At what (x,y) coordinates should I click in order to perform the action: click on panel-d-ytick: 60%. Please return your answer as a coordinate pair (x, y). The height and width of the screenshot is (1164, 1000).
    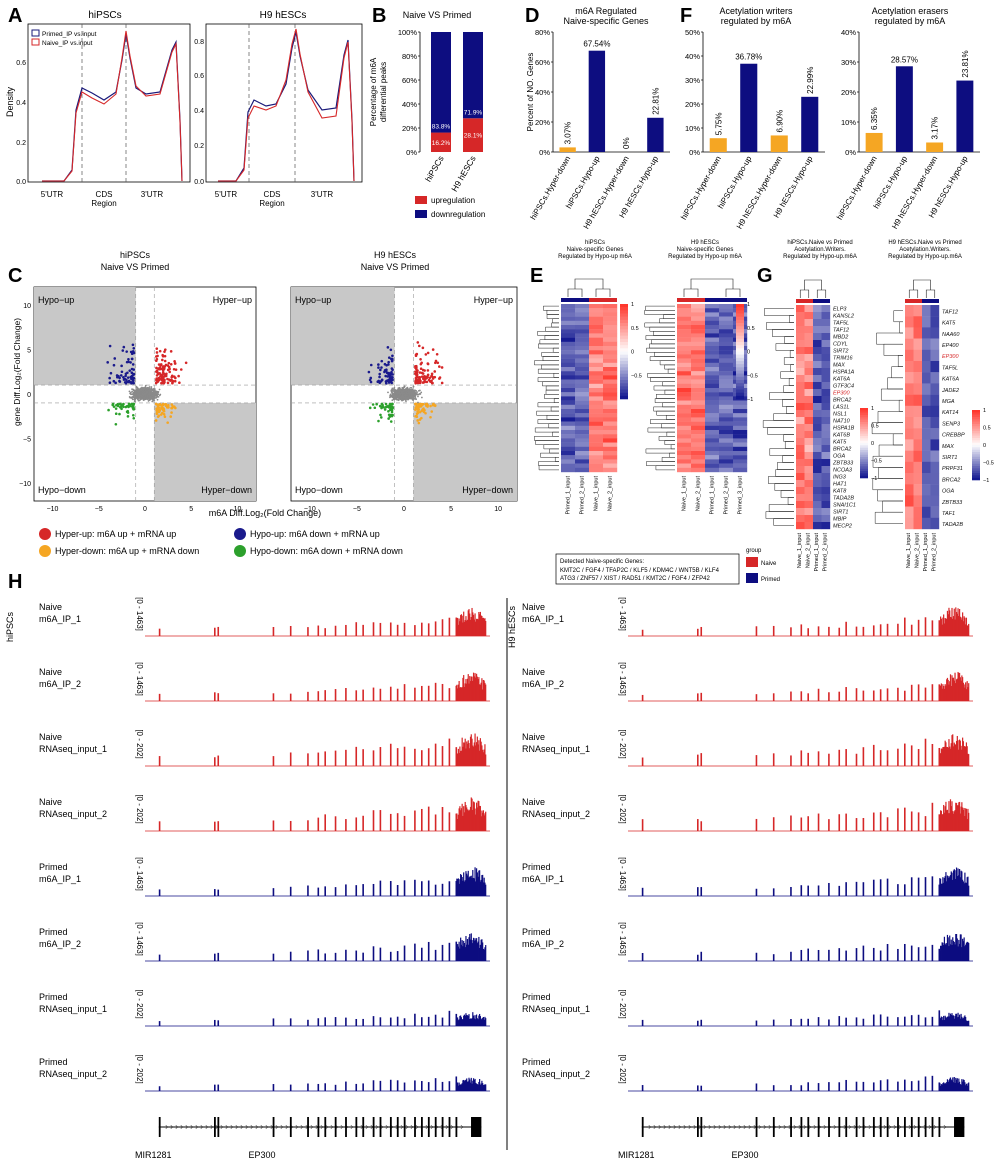
    Looking at the image, I should click on (542, 62).